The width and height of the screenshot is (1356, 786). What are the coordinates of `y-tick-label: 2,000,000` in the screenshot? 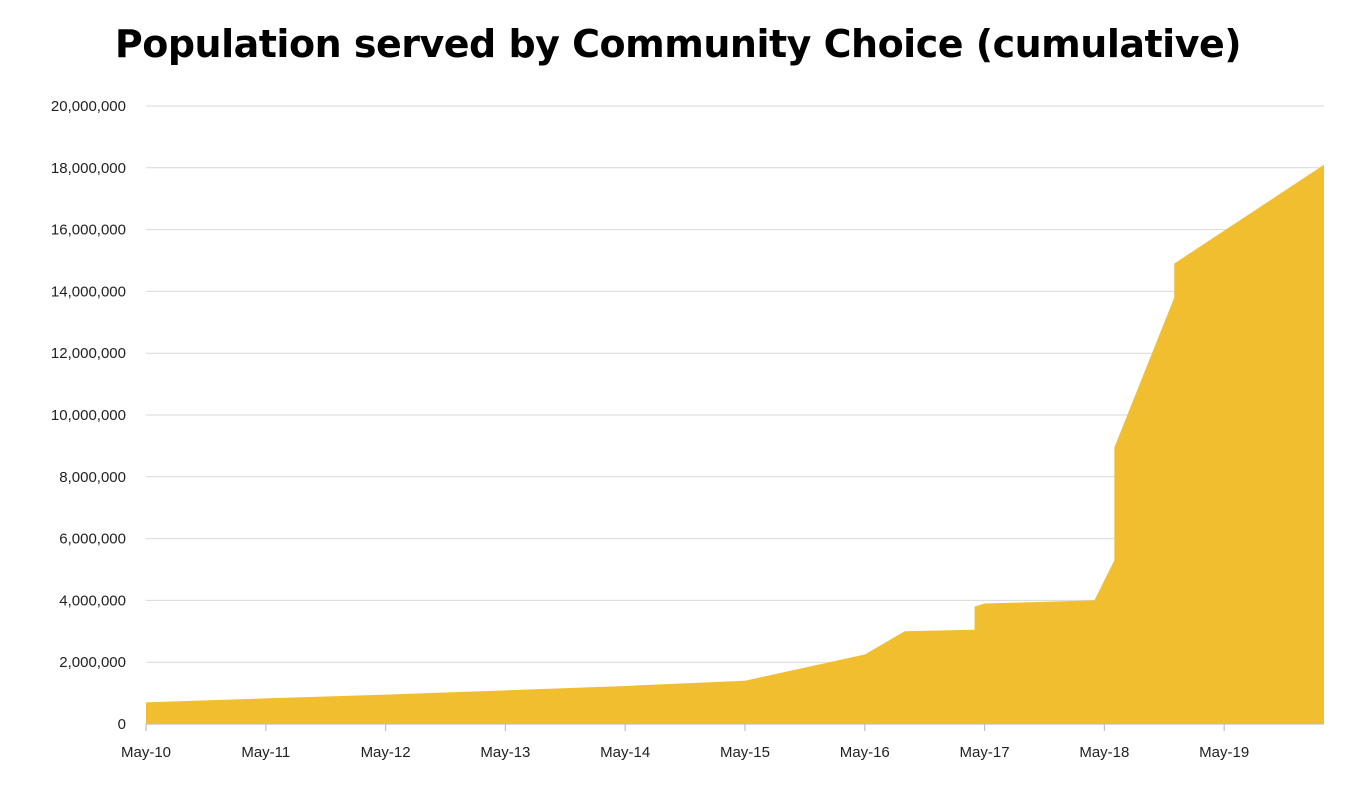 It's located at (92, 662).